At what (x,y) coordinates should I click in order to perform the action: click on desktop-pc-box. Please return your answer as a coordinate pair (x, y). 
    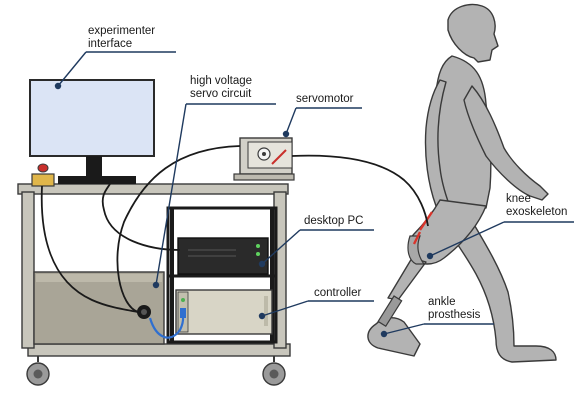
    Looking at the image, I should click on (223, 256).